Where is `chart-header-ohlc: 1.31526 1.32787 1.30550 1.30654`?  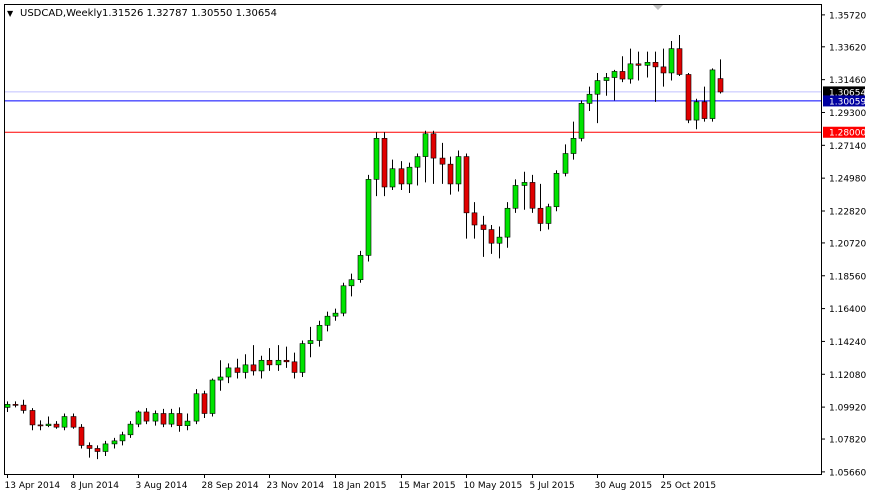
chart-header-ohlc: 1.31526 1.32787 1.30550 1.30654 is located at coordinates (189, 13).